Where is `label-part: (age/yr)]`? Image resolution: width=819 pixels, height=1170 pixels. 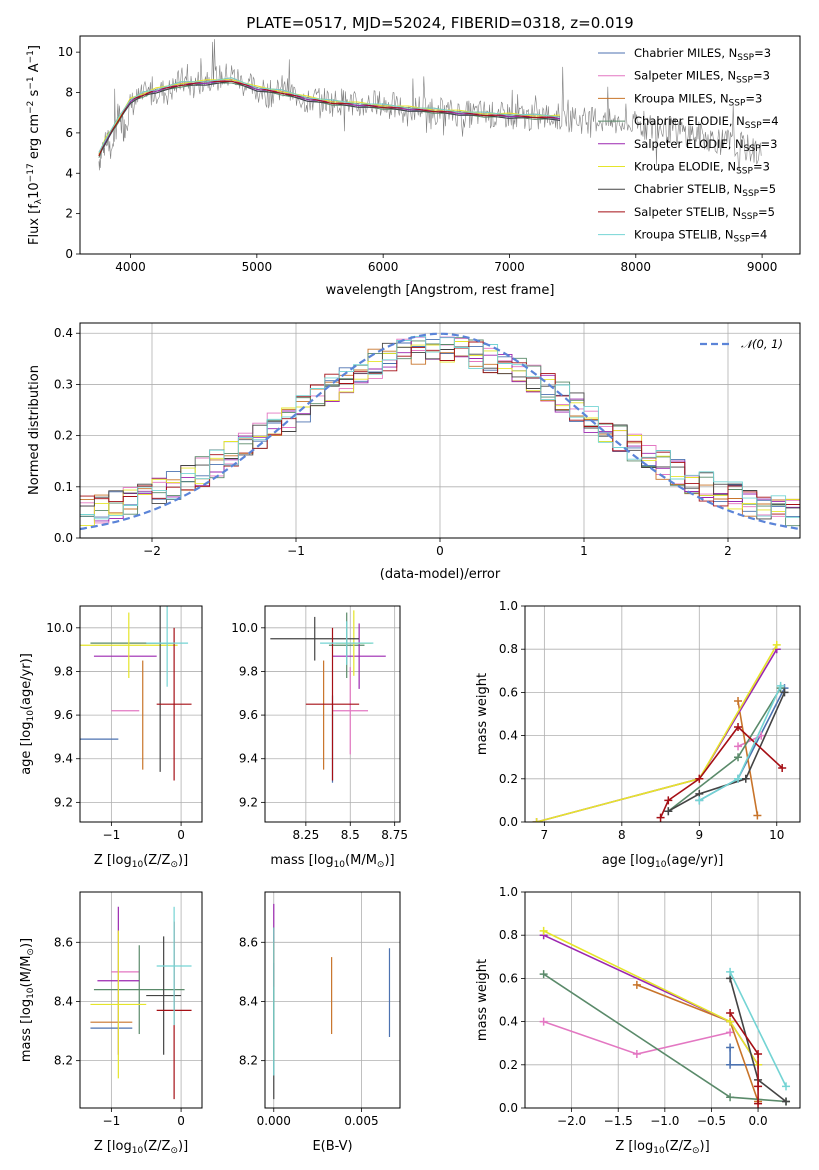 label-part: (age/yr)] is located at coordinates (26, 681).